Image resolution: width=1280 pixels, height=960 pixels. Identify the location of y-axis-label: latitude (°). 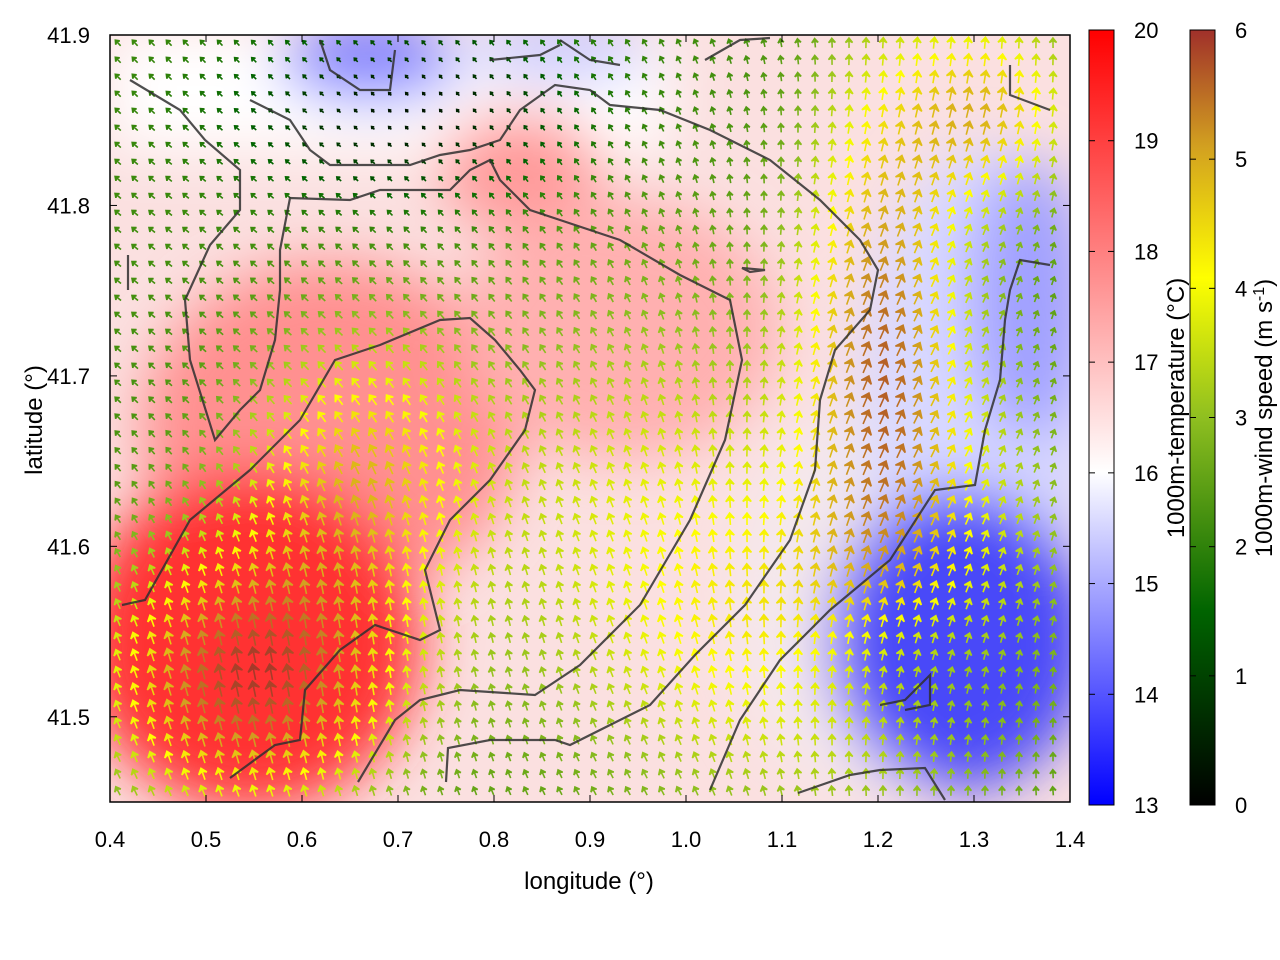
(34, 420).